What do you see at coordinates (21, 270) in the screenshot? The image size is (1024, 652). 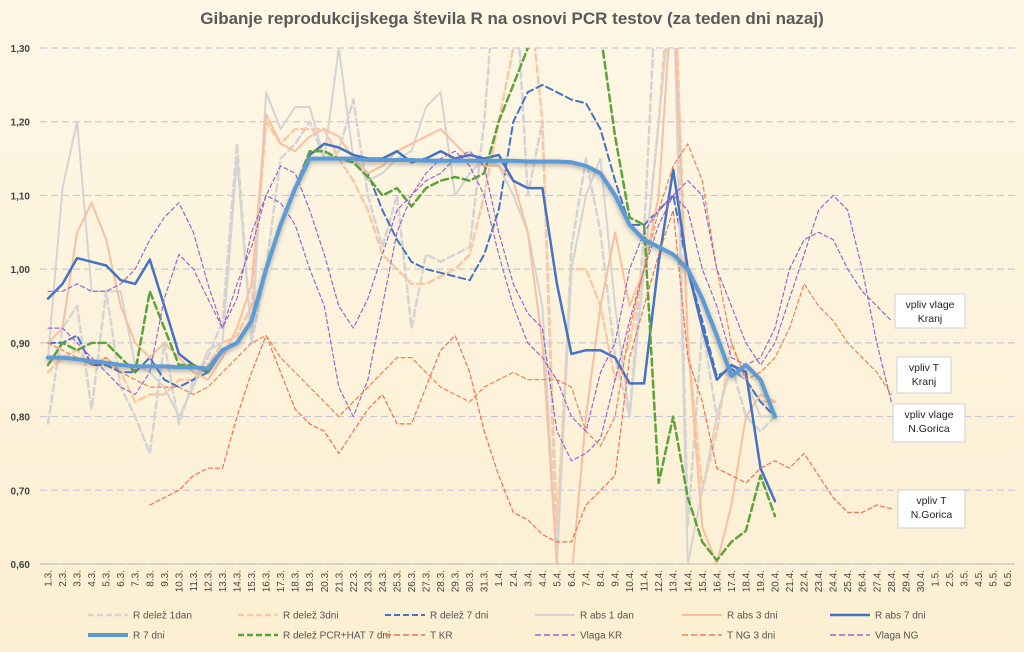 I see `y-tick-label: 1,00` at bounding box center [21, 270].